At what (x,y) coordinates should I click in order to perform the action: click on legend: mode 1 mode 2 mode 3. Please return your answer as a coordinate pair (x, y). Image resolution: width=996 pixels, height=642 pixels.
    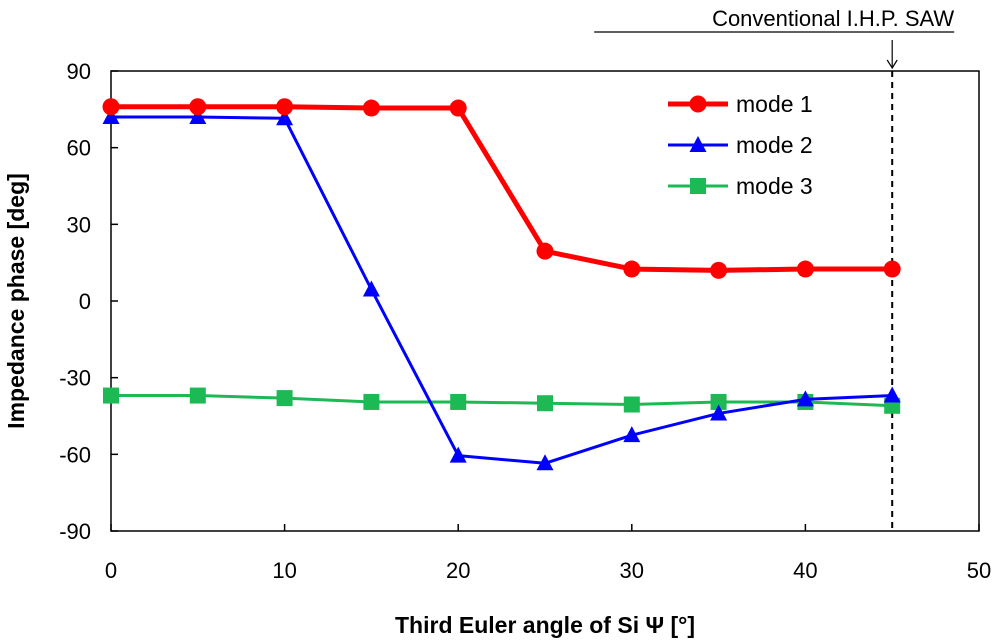
    Looking at the image, I should click on (740, 145).